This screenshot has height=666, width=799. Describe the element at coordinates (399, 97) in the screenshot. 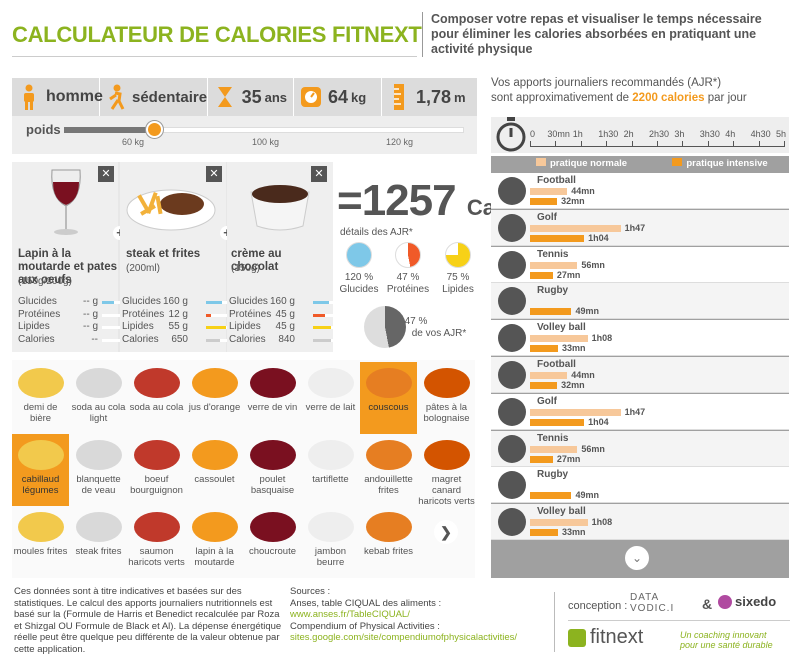

I see `ruler-icon` at that location.